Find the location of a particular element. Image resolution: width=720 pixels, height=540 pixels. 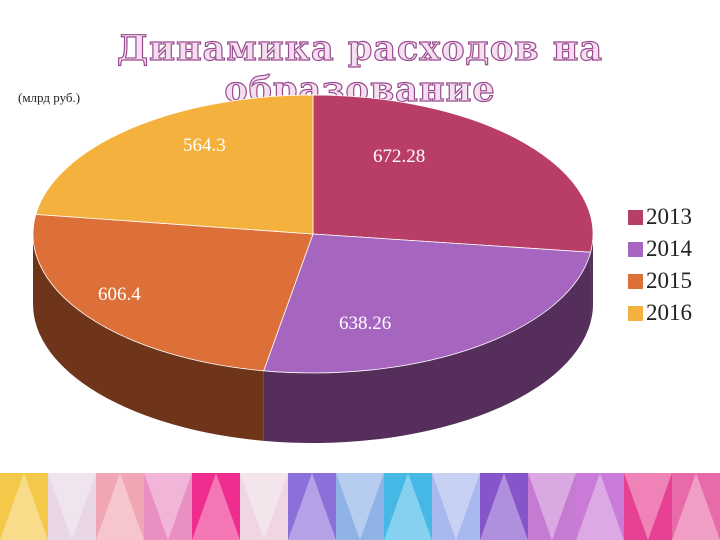

decorative-band is located at coordinates (360, 506).